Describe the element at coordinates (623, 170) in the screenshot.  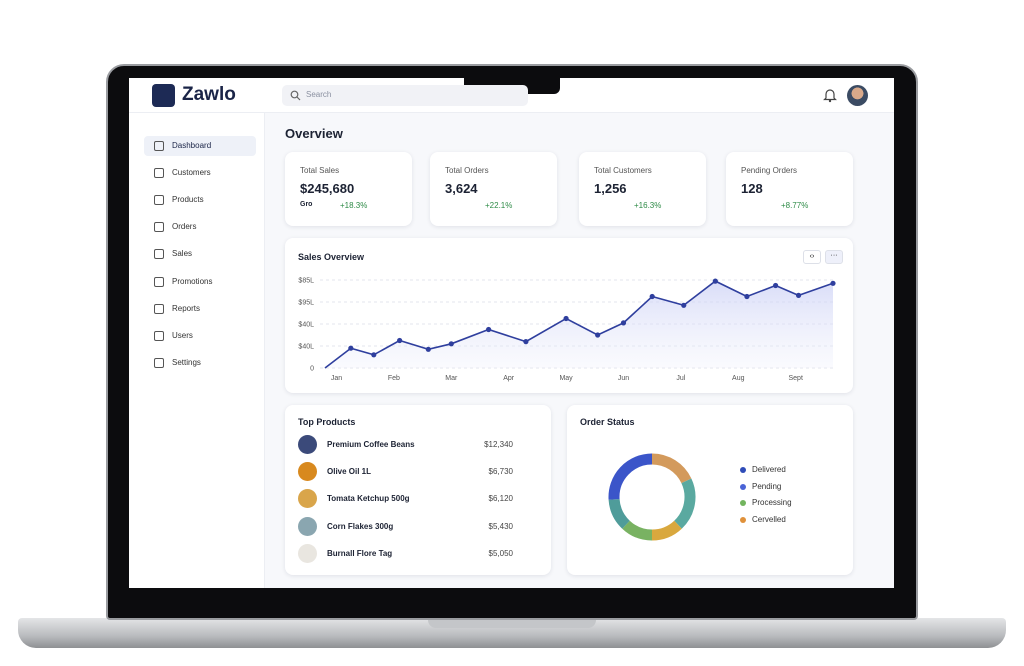
I see `stat-label: Total Customers` at that location.